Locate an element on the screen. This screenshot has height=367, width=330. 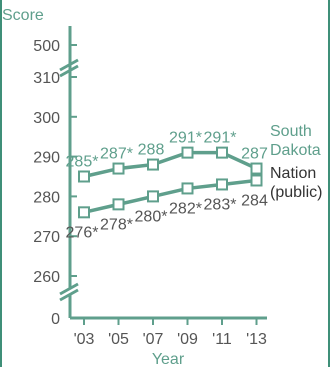
legend-label: Nation is located at coordinates (293, 173).